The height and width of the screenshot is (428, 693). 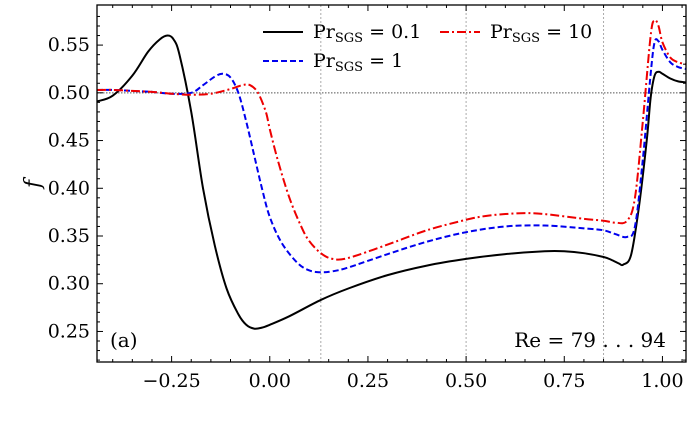 I want to click on y-tick-label: 0.55, so click(x=69, y=45).